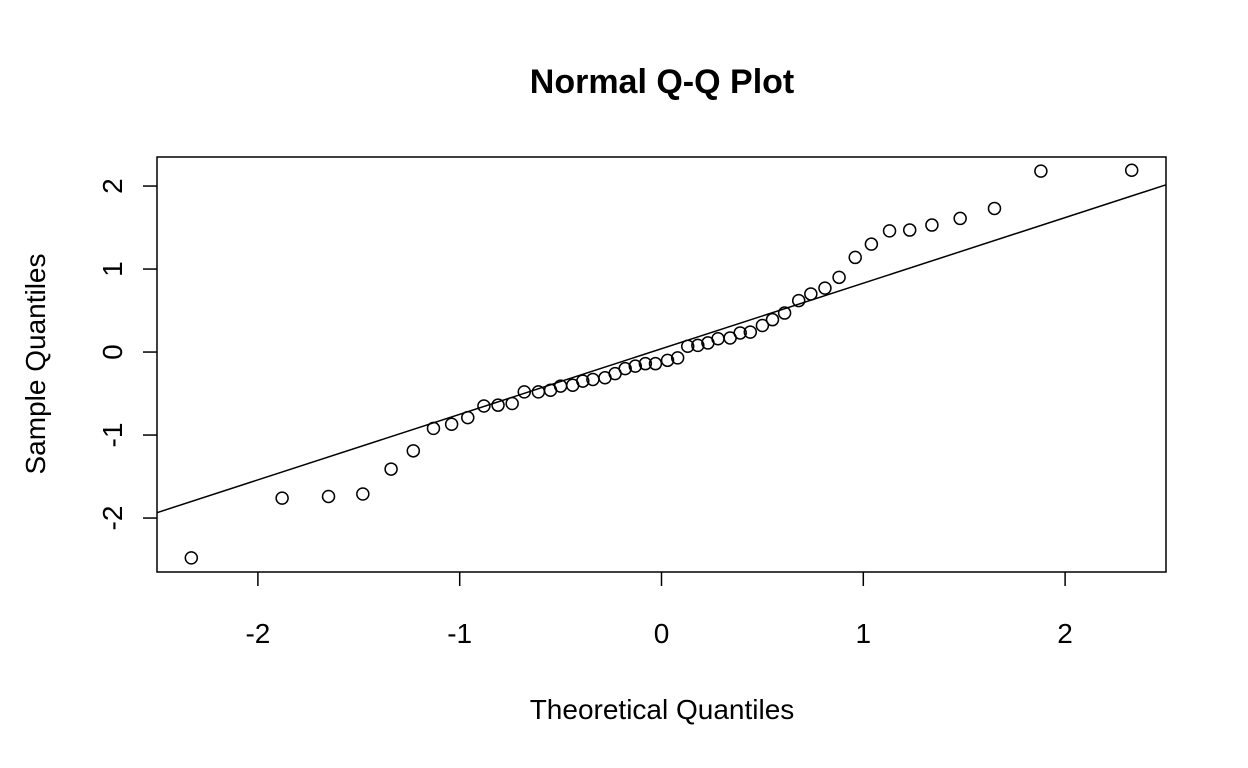  I want to click on x-tick-label: -2, so click(257, 633).